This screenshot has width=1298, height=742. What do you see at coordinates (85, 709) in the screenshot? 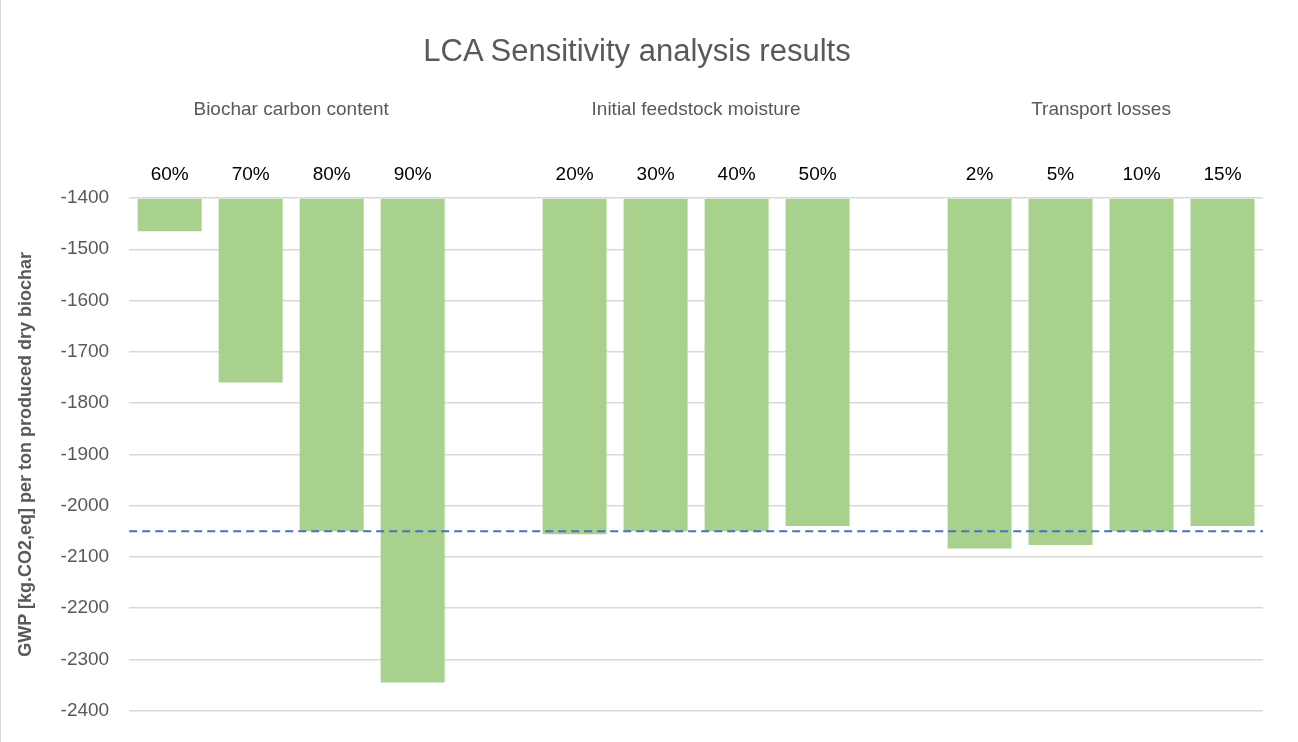
I see `y-tick-label: -2400` at bounding box center [85, 709].